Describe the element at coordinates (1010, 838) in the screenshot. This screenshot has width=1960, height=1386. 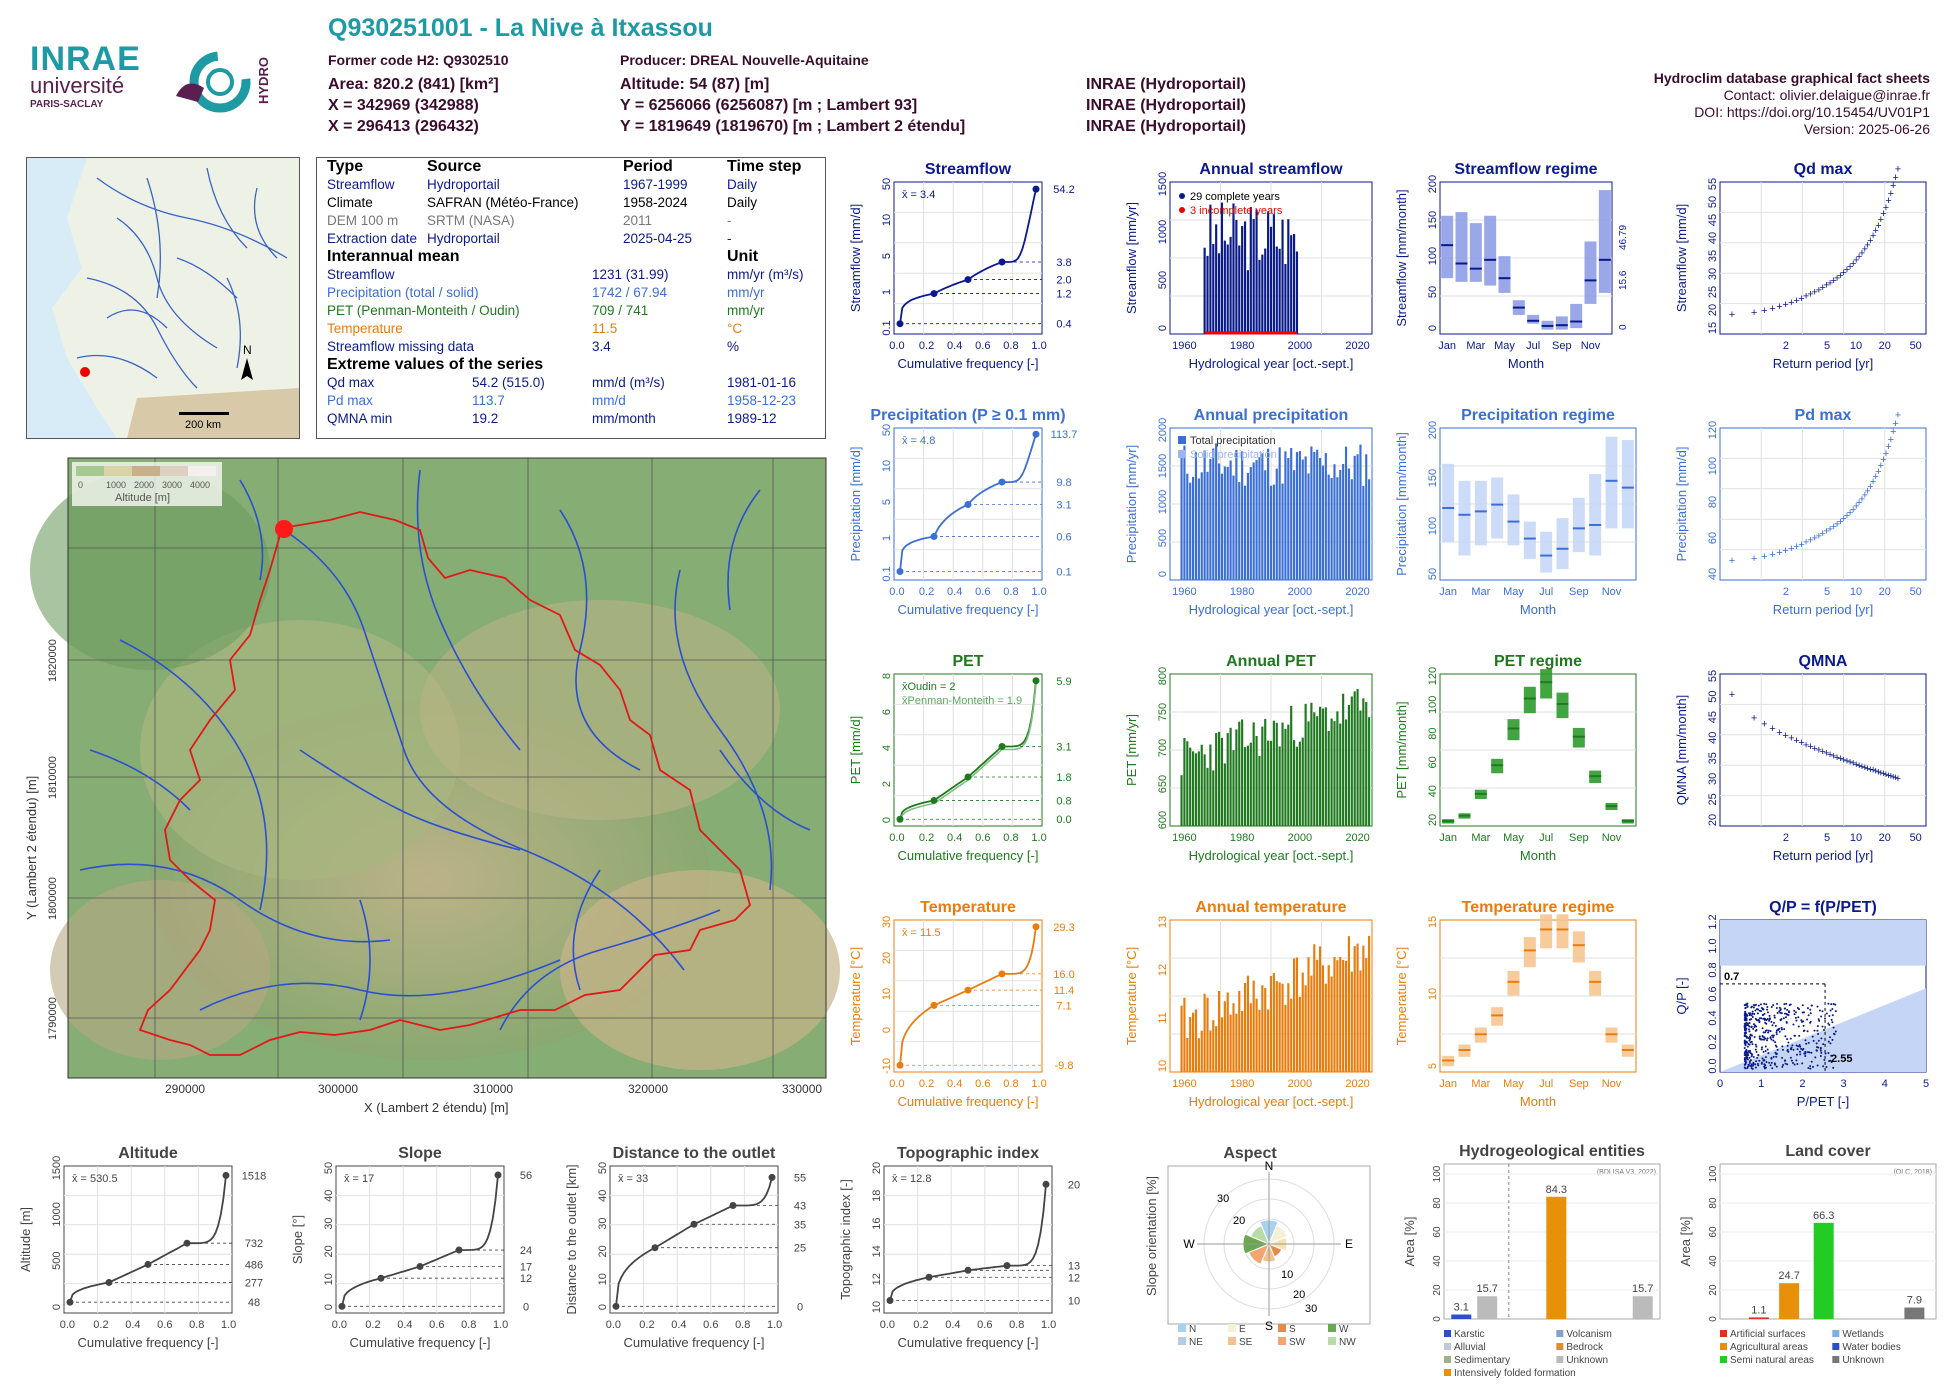
I see `pet-xtick: 0.8` at that location.